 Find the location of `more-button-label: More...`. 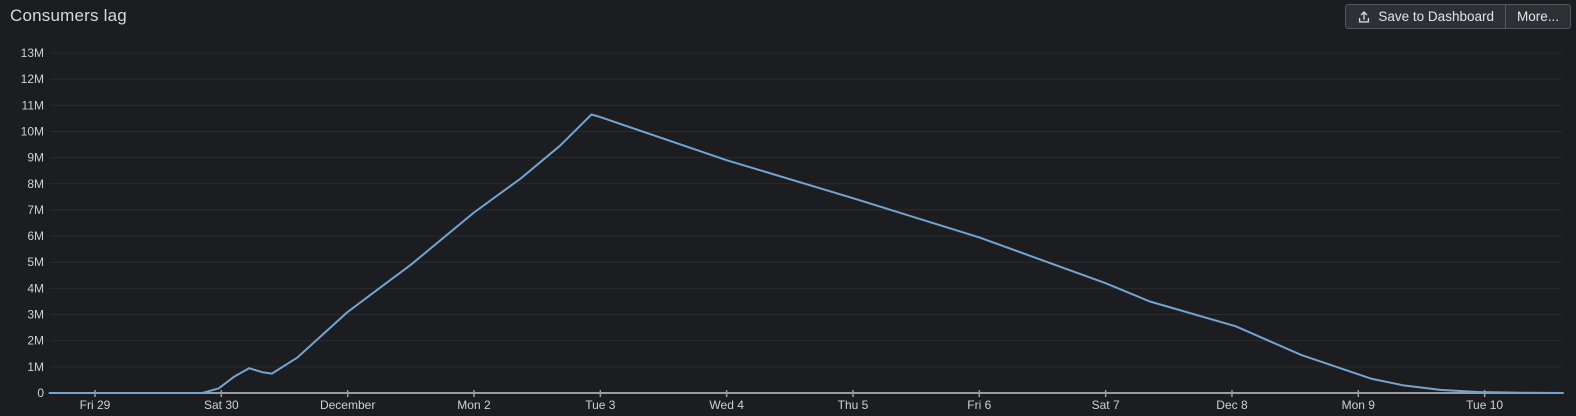

more-button-label: More... is located at coordinates (1537, 16).